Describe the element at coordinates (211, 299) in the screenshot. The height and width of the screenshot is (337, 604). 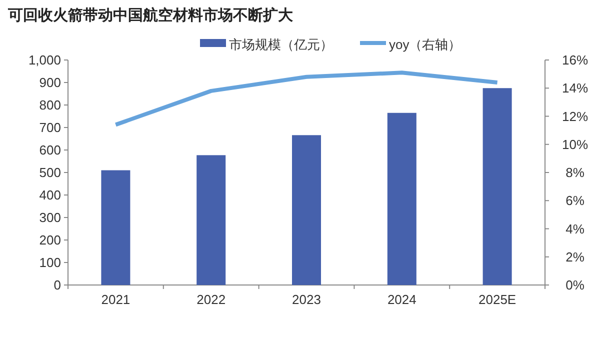
I see `x-tick-label: 2022` at that location.